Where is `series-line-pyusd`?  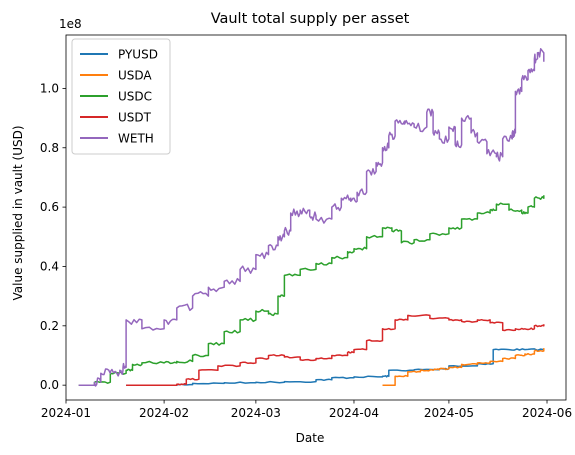
series-line-pyusd is located at coordinates (335, 367).